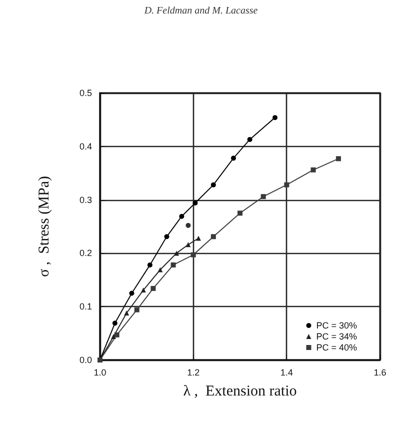  What do you see at coordinates (286, 373) in the screenshot?
I see `x-tick-label: 1.4` at bounding box center [286, 373].